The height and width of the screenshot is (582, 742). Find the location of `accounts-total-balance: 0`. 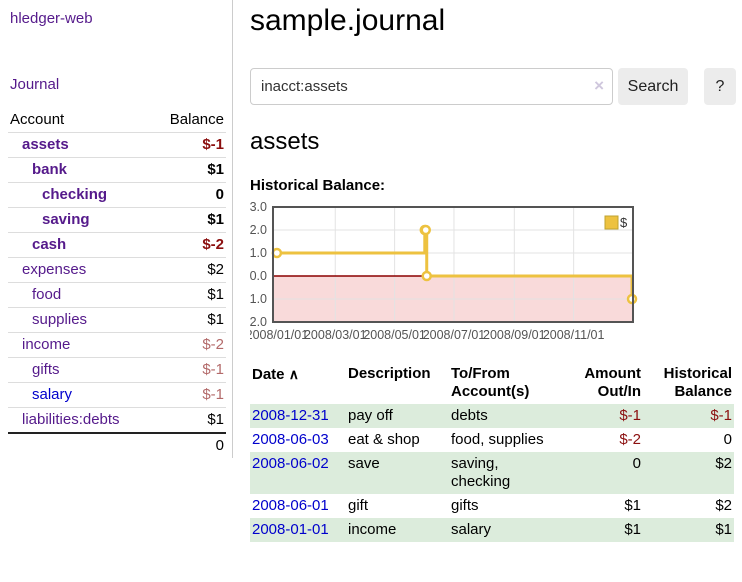

accounts-total-balance: 0 is located at coordinates (219, 445).